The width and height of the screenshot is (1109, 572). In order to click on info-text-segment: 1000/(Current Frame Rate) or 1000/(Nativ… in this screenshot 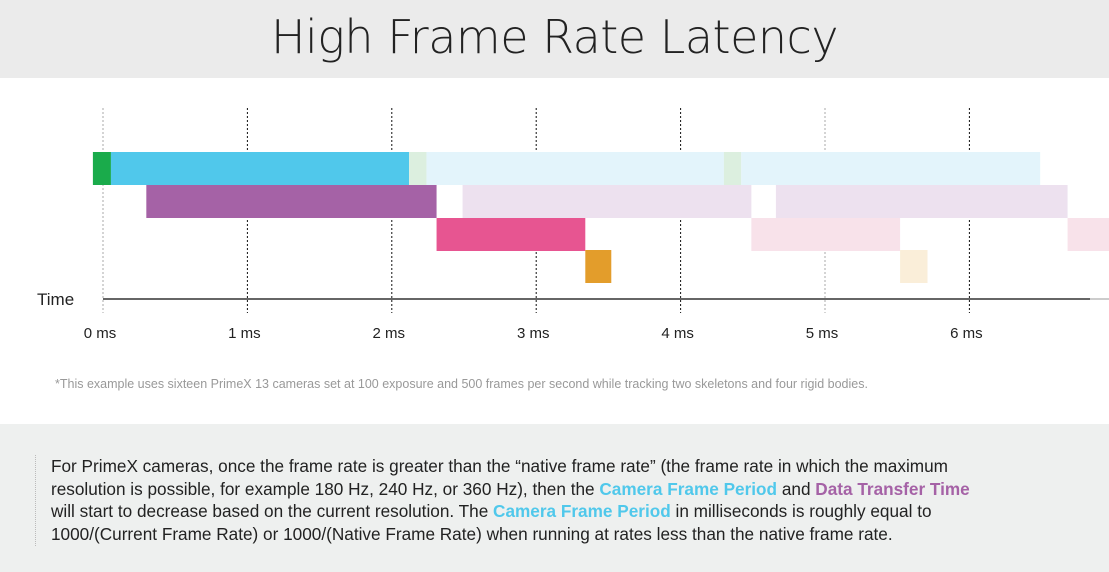, I will do `click(472, 534)`.